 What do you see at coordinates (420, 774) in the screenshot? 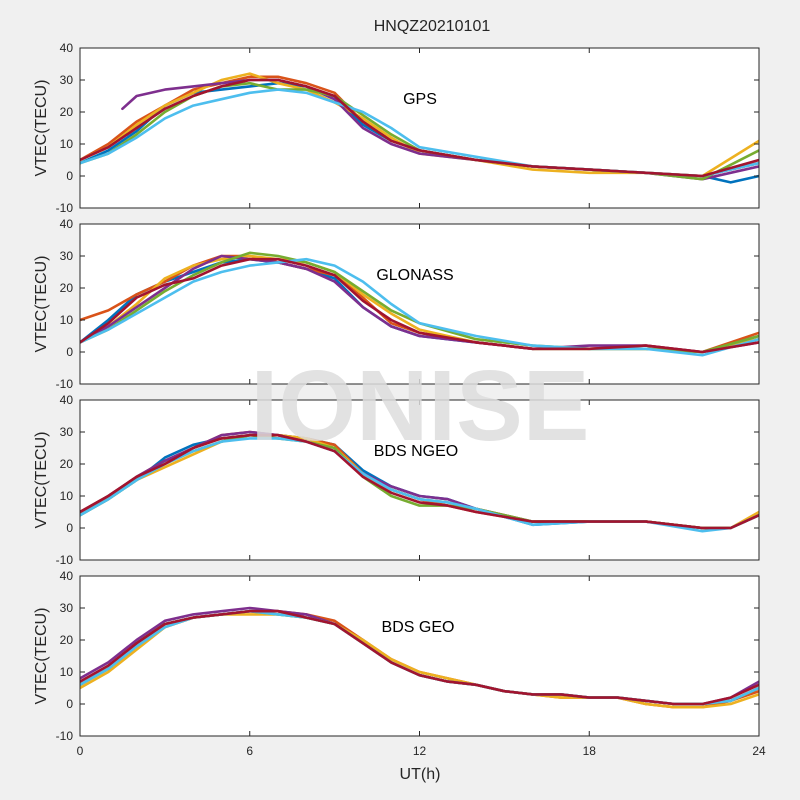
I see `x-axis-label: UT(h)` at bounding box center [420, 774].